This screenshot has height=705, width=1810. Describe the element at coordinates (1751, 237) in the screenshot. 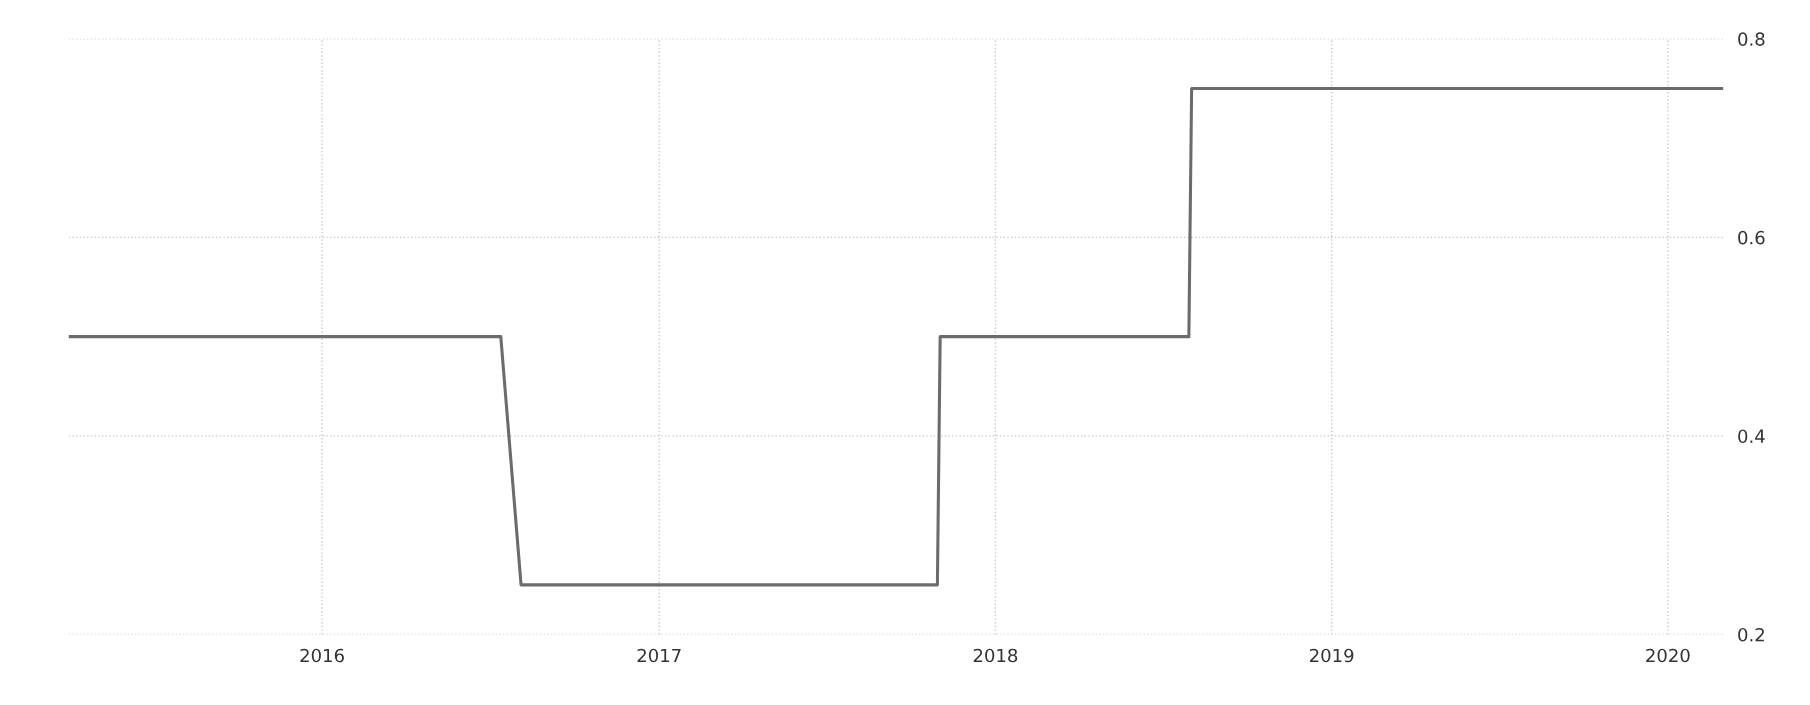

I see `y-tick-label: 0.6` at that location.